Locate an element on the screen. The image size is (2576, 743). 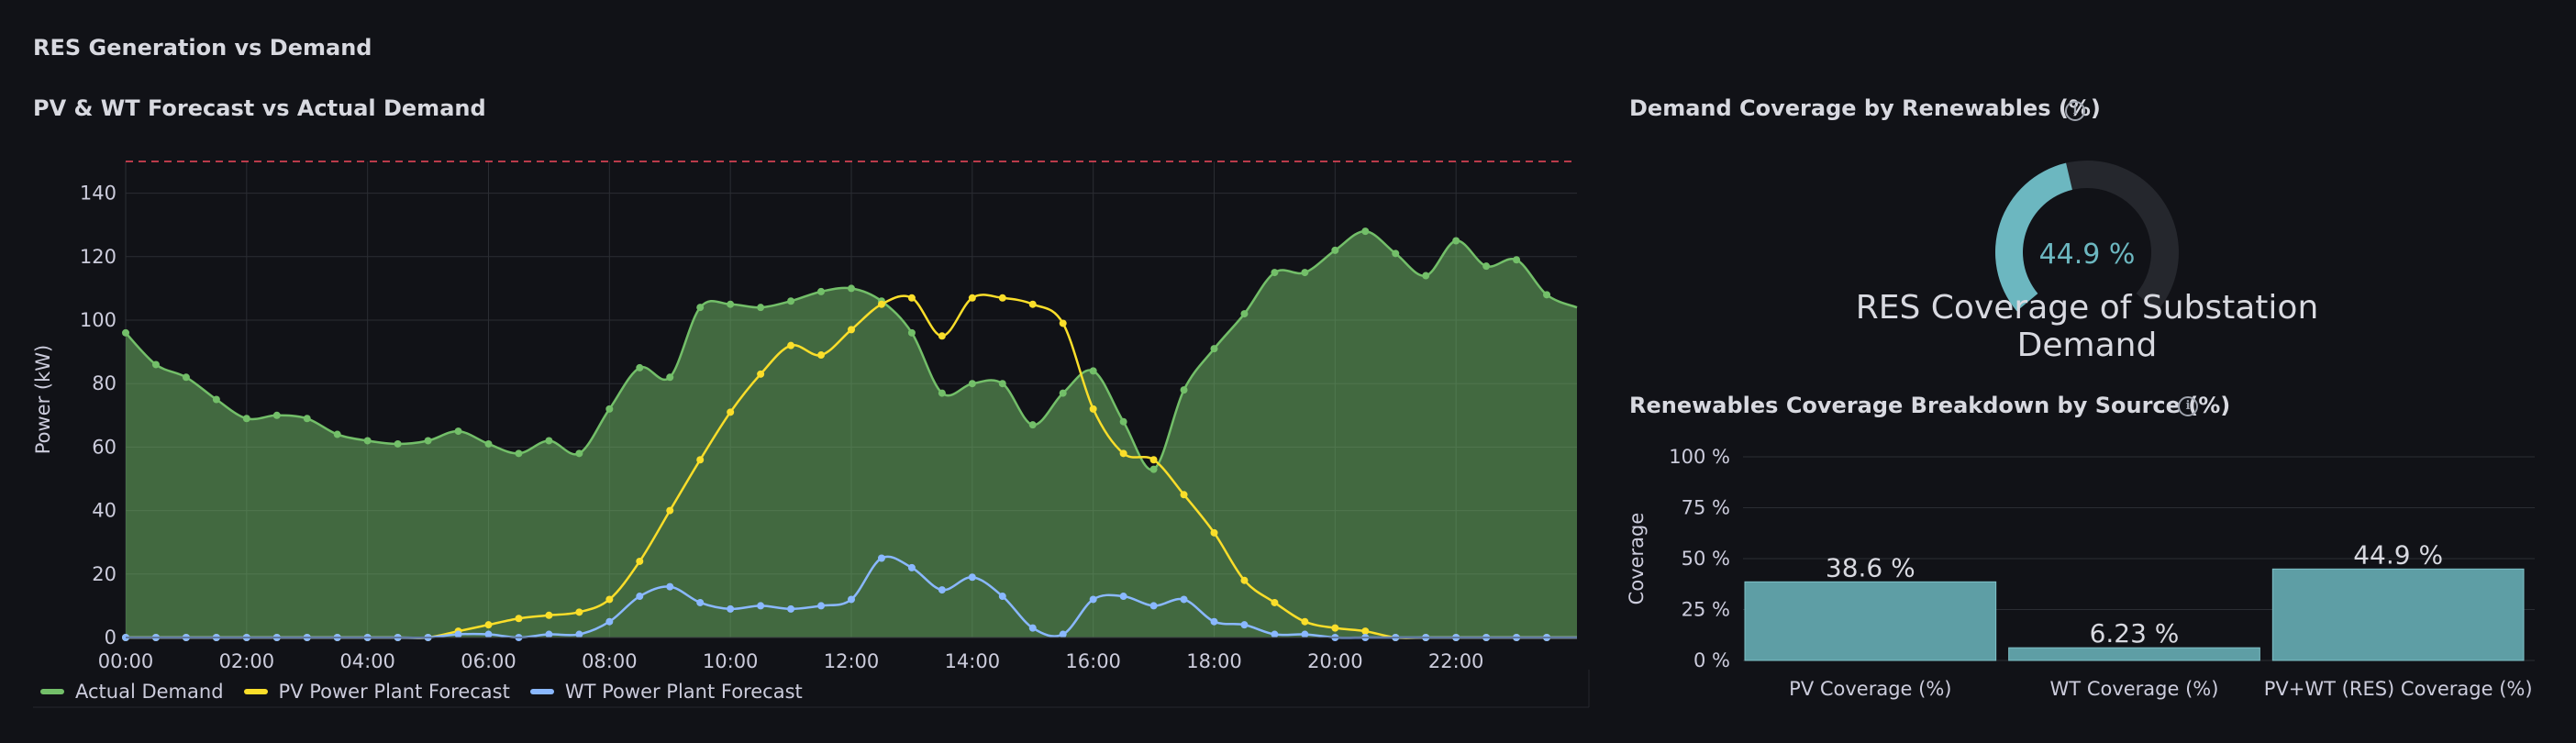
bar-y-axis-label: Coverage is located at coordinates (1637, 559).